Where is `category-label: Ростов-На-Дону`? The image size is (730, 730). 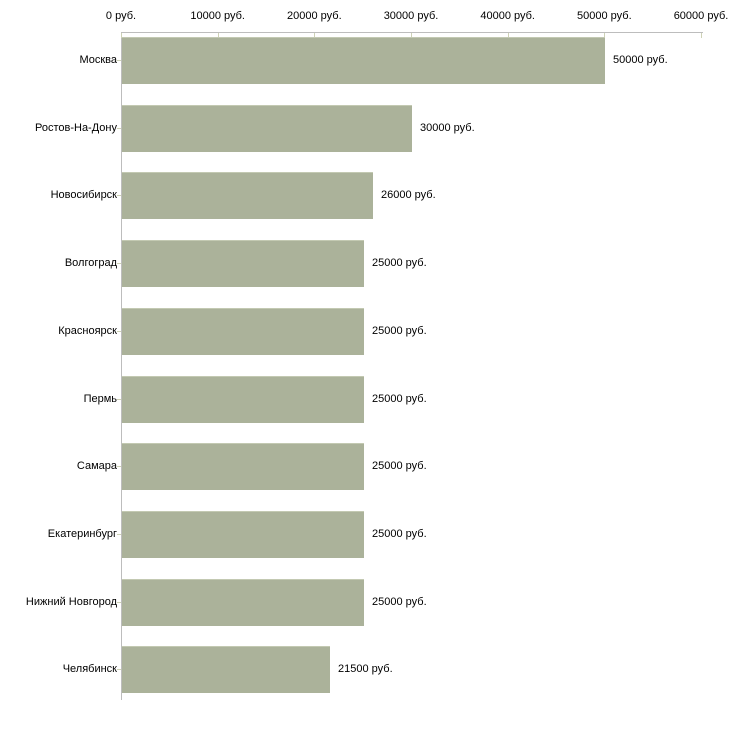 category-label: Ростов-На-Дону is located at coordinates (75, 128).